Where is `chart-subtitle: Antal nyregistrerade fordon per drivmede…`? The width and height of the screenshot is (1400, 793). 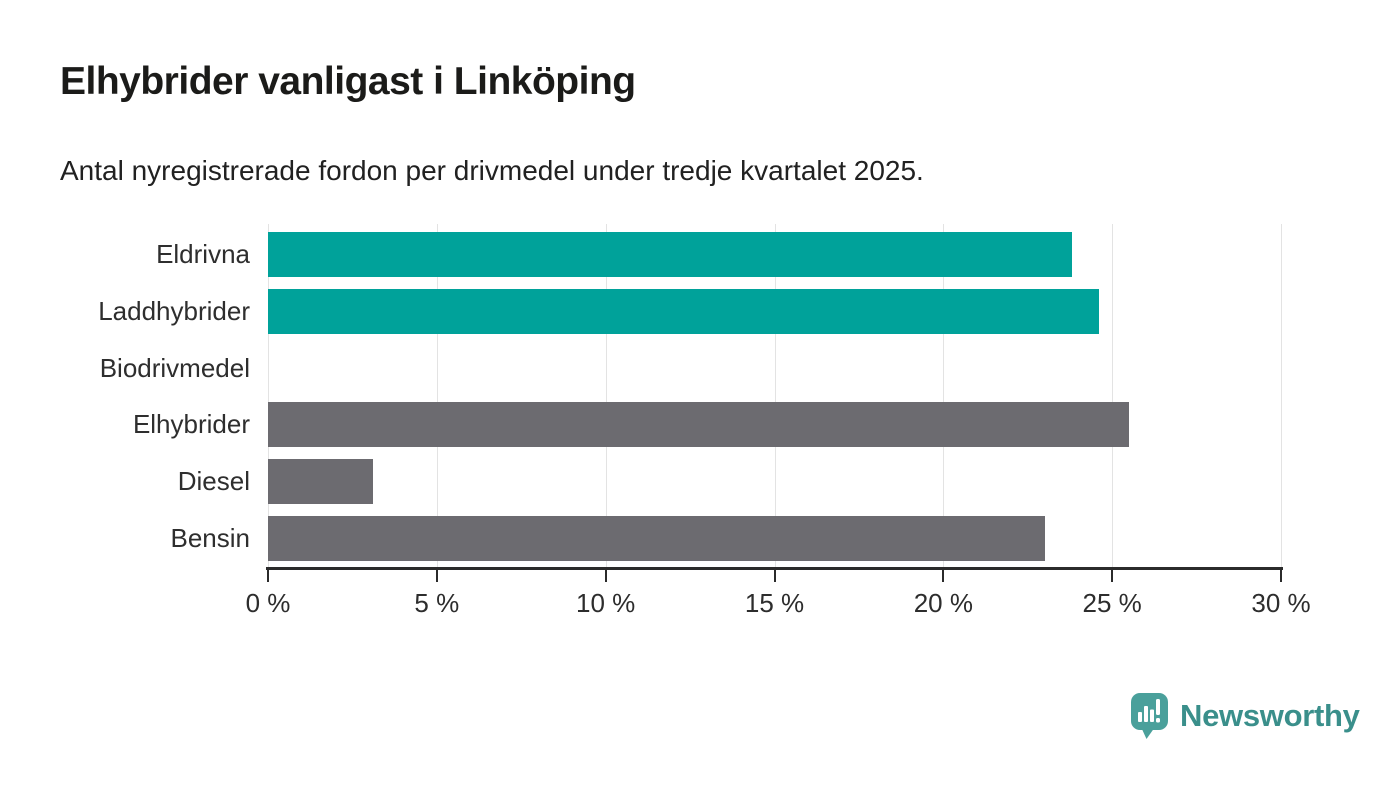 chart-subtitle: Antal nyregistrerade fordon per drivmede… is located at coordinates (492, 170).